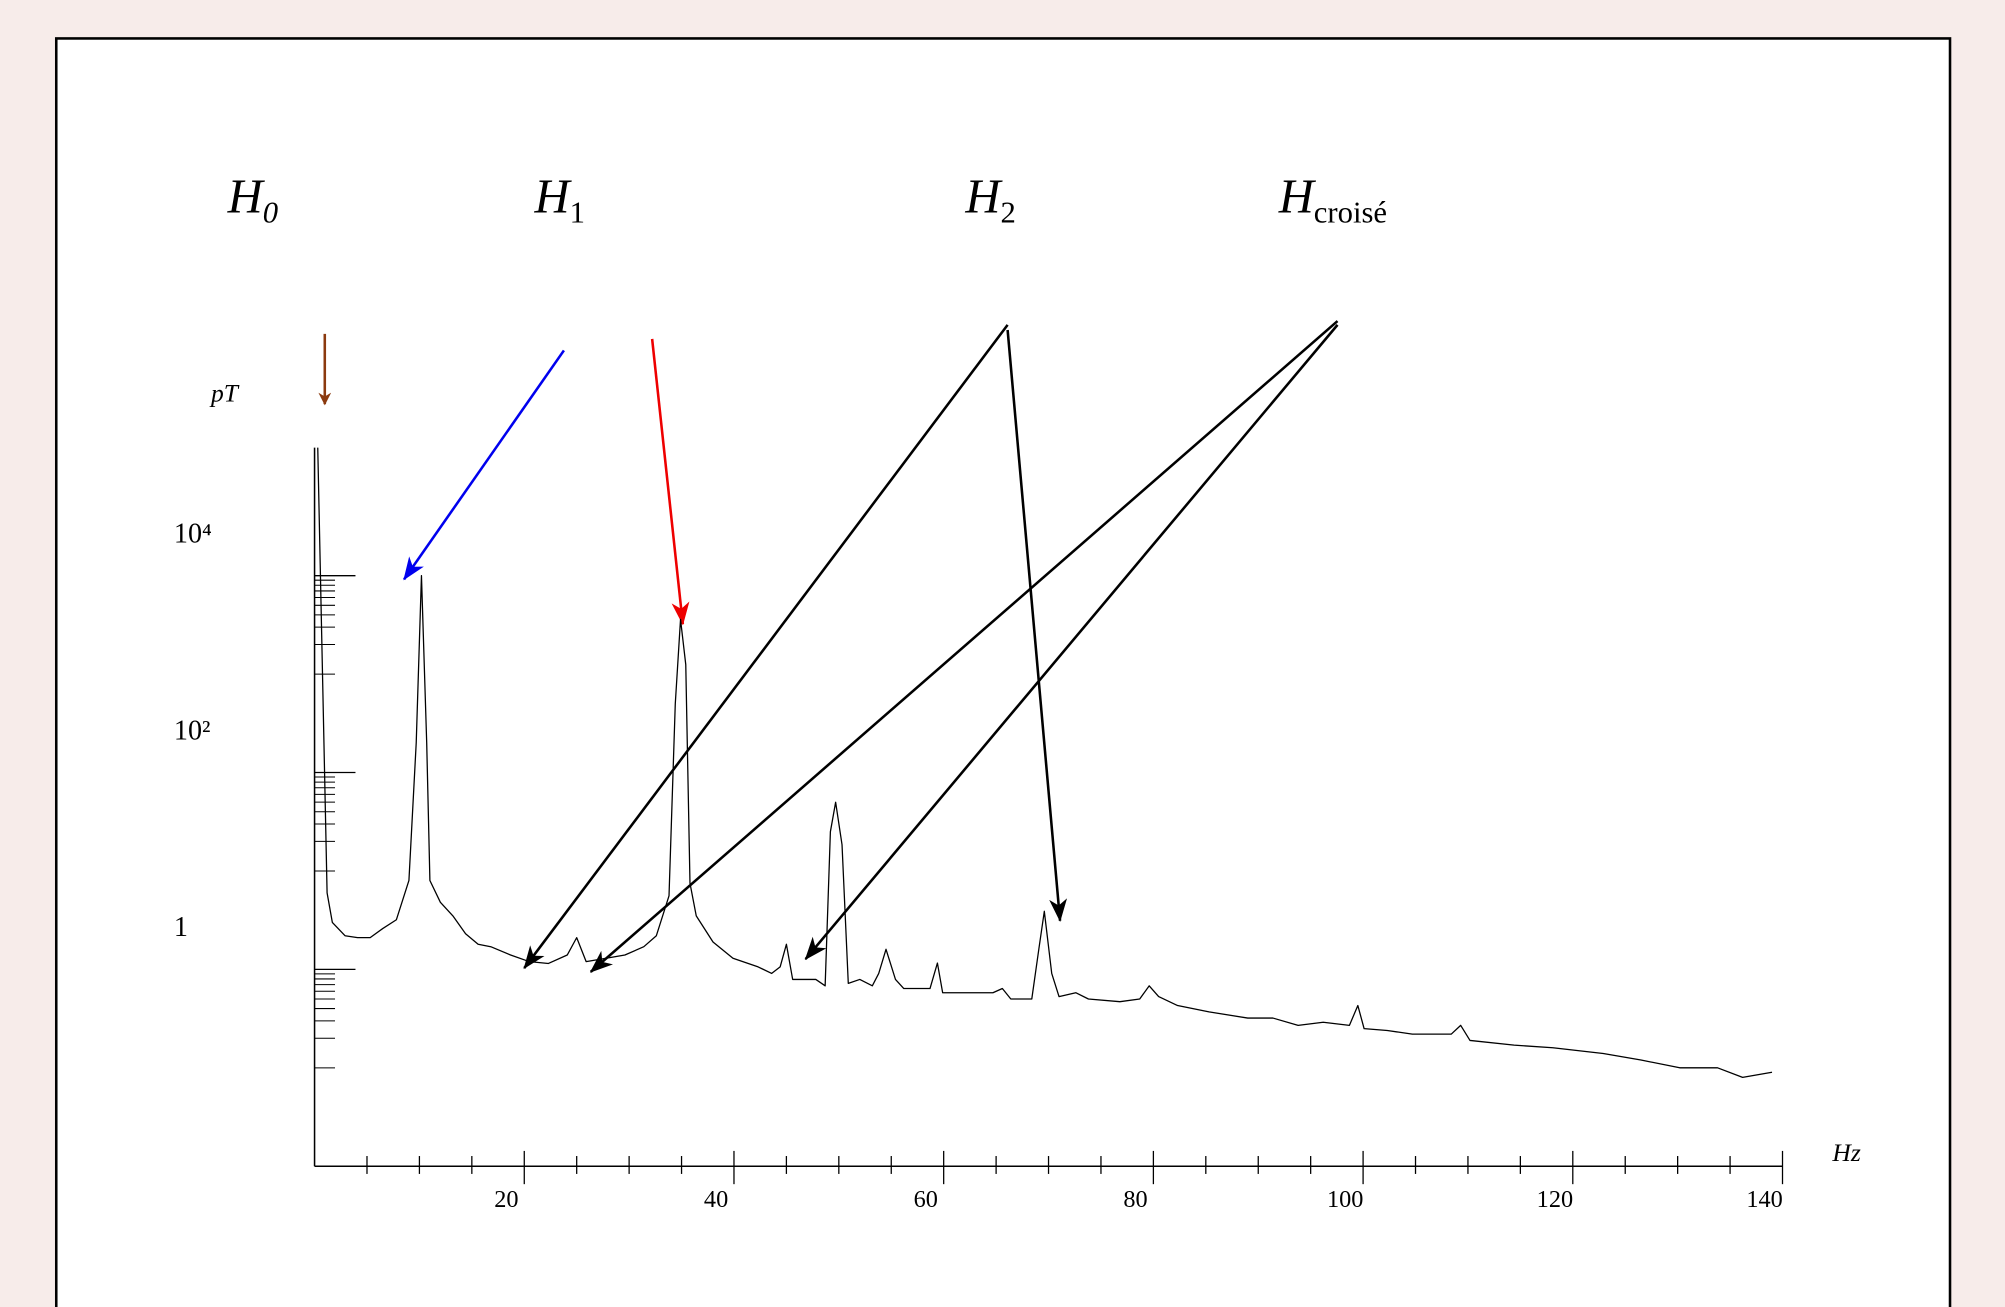 The height and width of the screenshot is (1307, 2005). I want to click on annotation: H2, so click(989, 199).